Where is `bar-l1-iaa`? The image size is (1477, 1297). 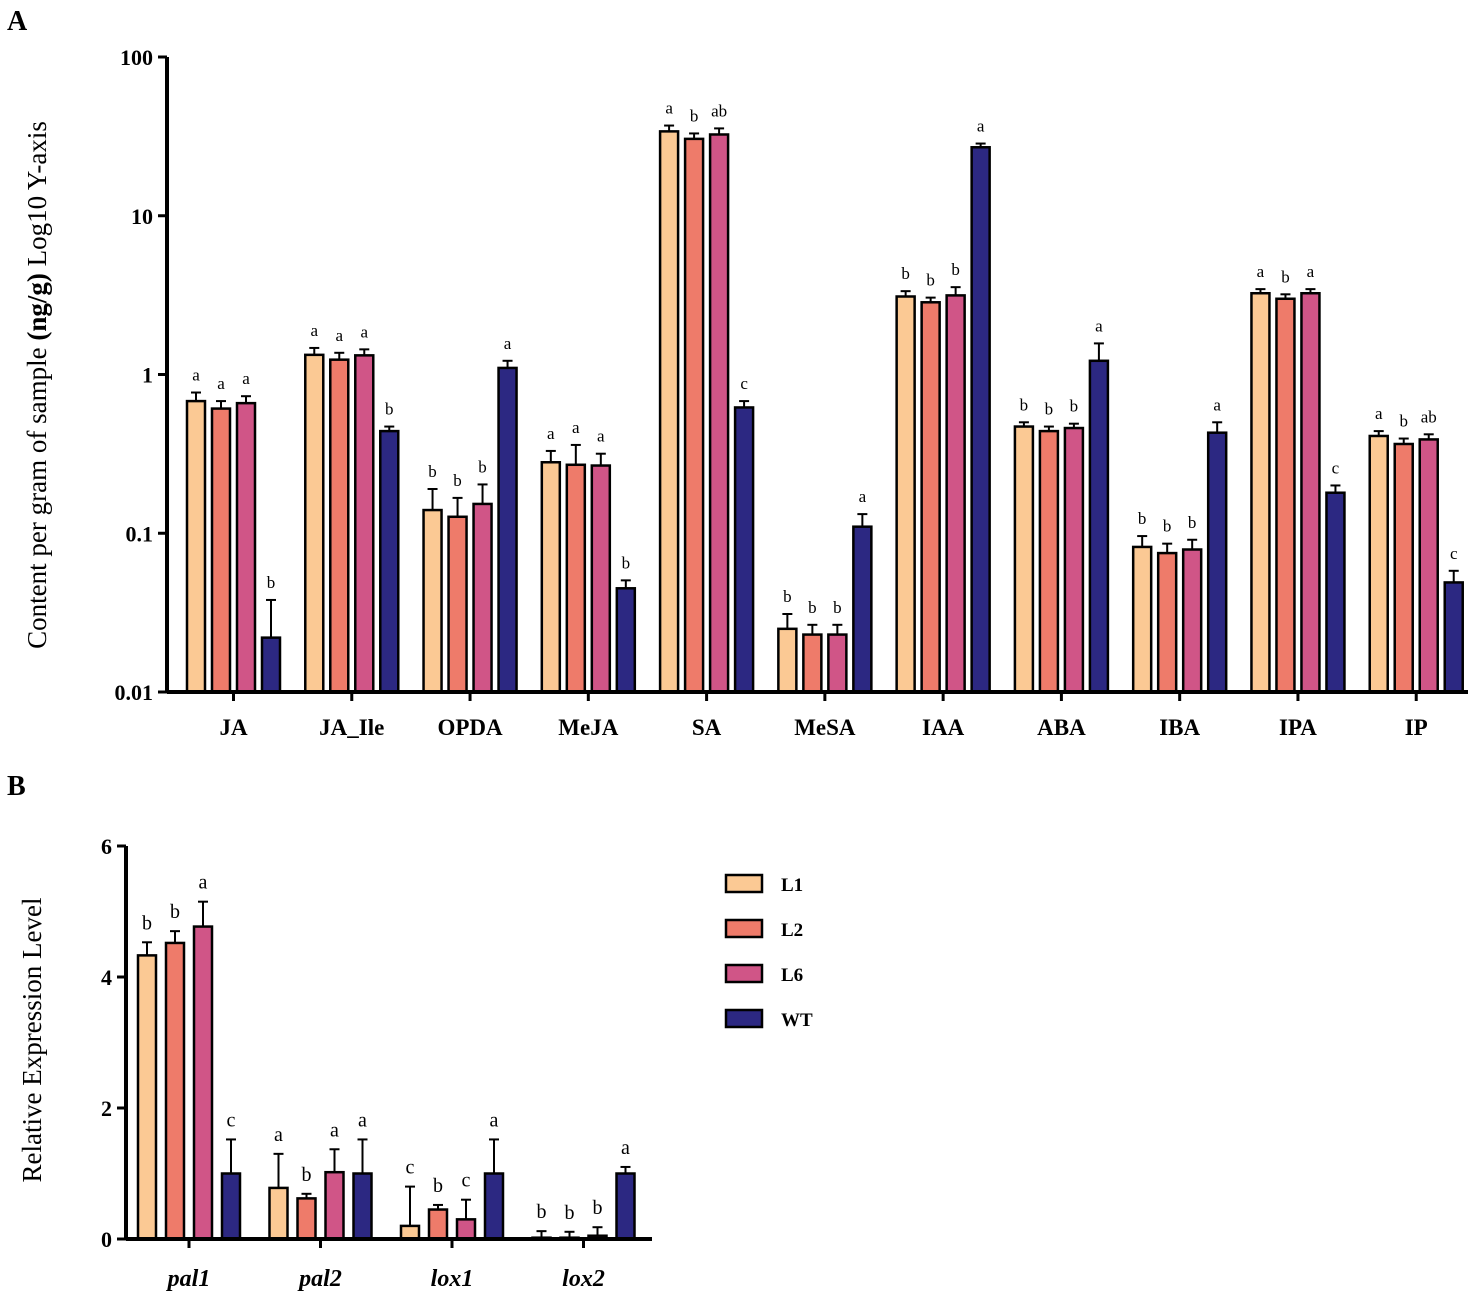
bar-l1-iaa is located at coordinates (905, 494).